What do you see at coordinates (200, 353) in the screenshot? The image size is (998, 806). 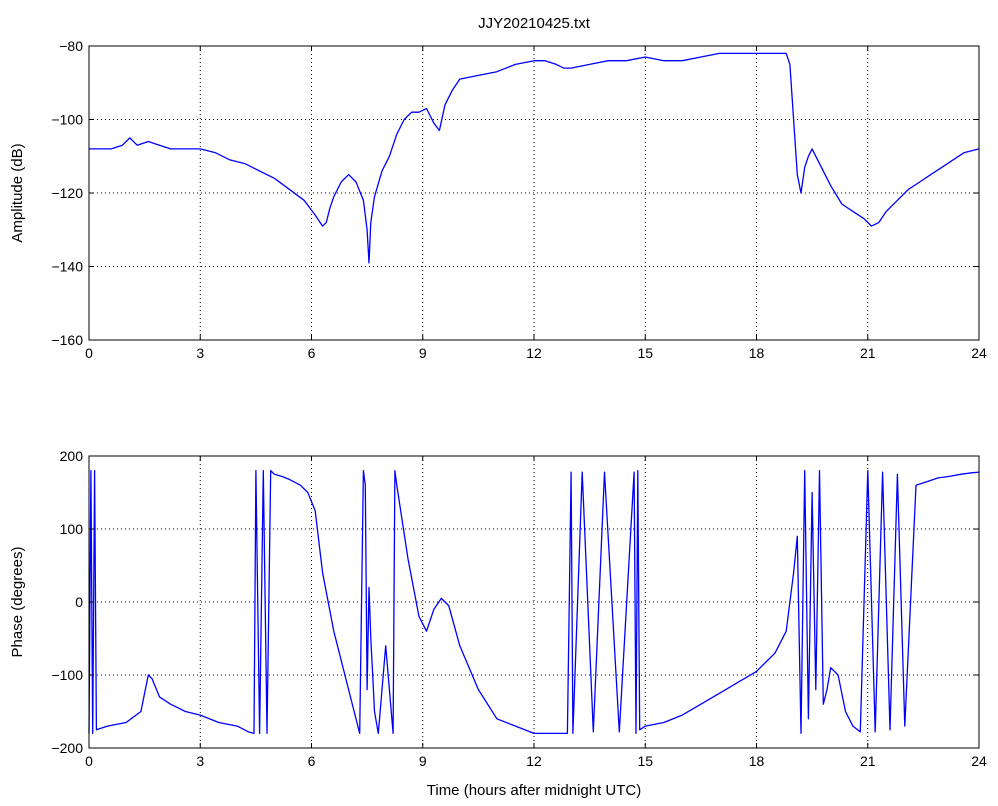 I see `amplitude-x-tick-label: 3` at bounding box center [200, 353].